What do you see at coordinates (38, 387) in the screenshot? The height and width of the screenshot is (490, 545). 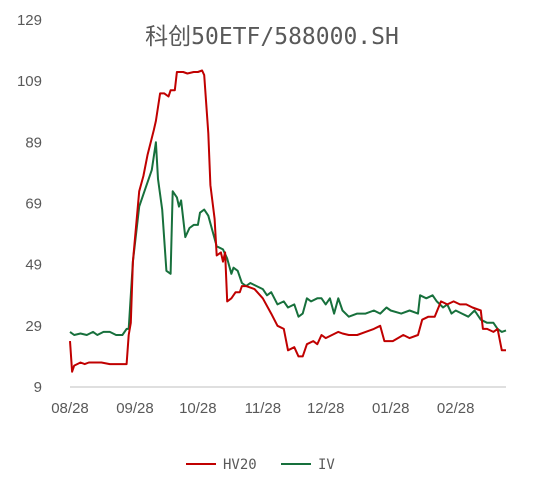 I see `y-tick-label: 9` at bounding box center [38, 387].